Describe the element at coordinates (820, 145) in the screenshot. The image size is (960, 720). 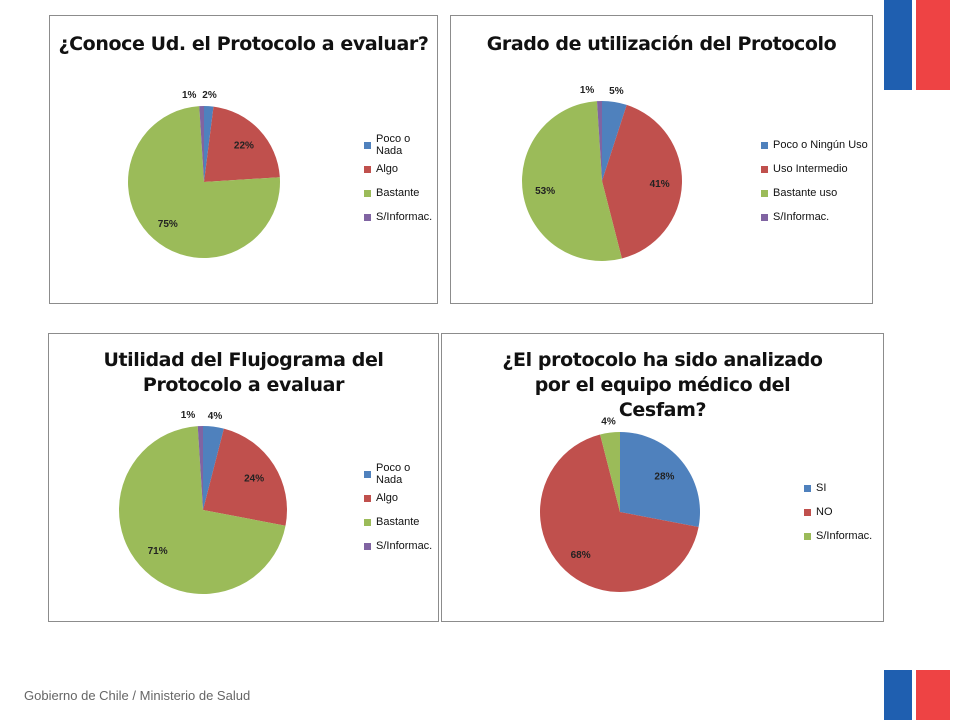
I see `legend-label: Poco o Ningún Uso` at that location.